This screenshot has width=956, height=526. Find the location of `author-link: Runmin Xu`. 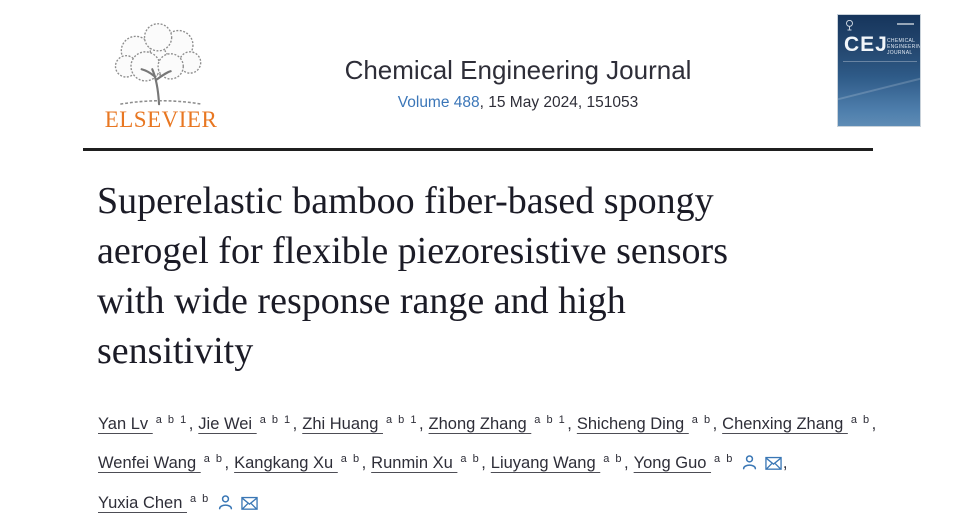

author-link: Runmin Xu is located at coordinates (414, 463).